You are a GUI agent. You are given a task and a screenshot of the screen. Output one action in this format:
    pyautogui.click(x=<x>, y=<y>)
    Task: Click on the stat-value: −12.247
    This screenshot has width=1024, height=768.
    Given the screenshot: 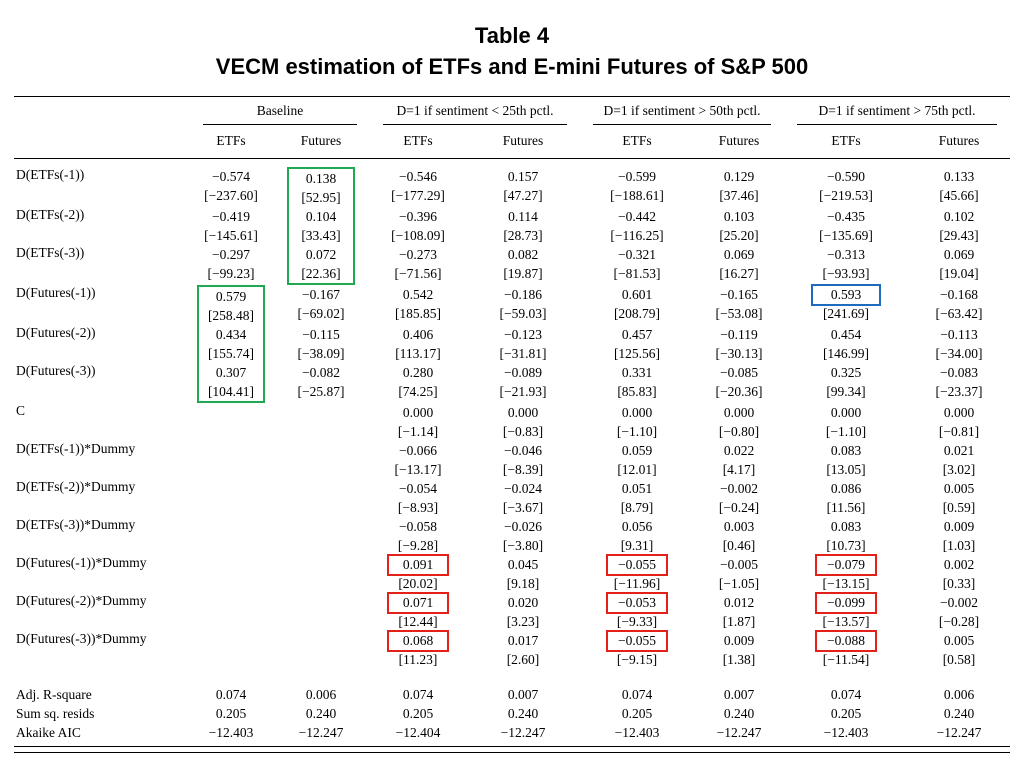 What is the action you would take?
    pyautogui.click(x=523, y=735)
    